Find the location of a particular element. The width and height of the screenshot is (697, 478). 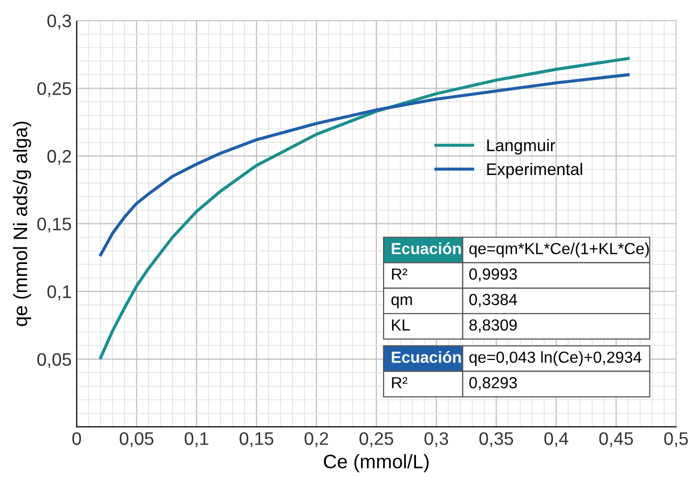

legend-label: Langmuir is located at coordinates (521, 146).